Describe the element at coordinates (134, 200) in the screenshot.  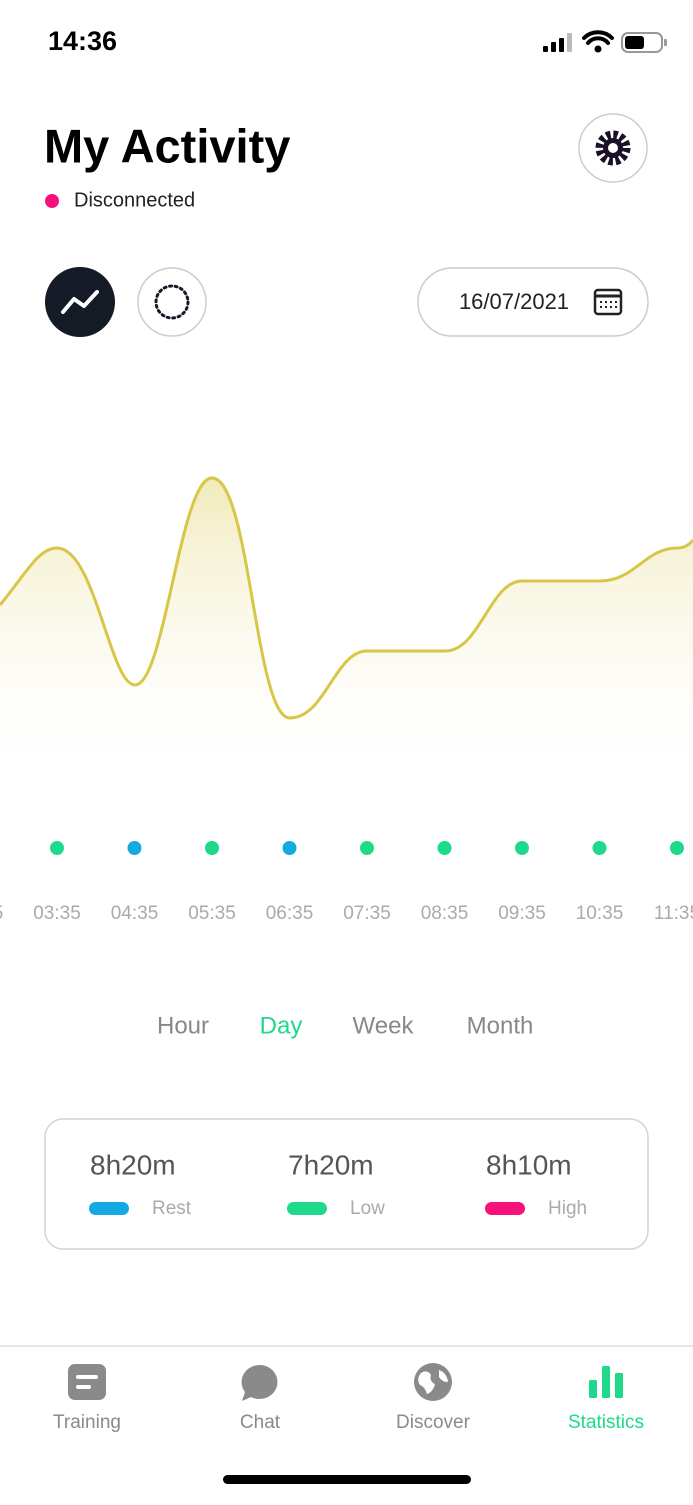
I see `connection-status: Disconnected` at that location.